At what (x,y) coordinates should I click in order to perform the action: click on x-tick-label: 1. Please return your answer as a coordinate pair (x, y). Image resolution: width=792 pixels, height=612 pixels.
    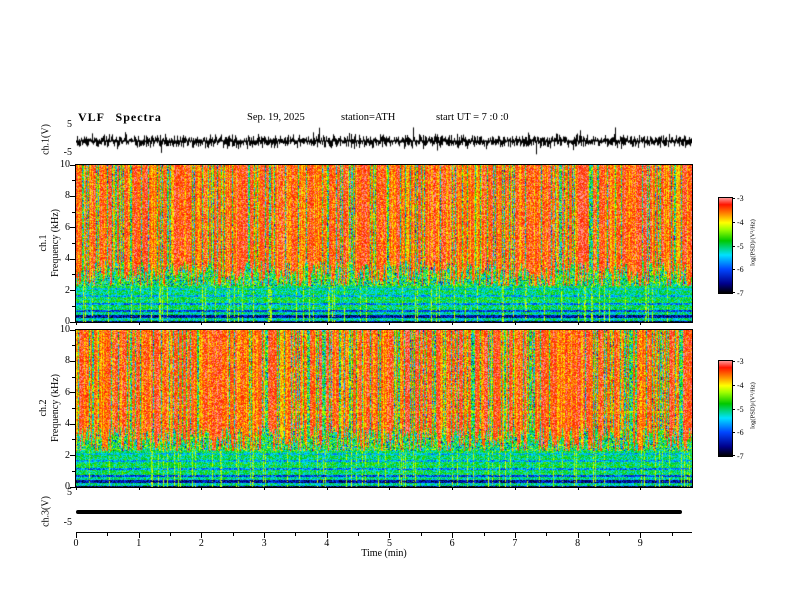
    Looking at the image, I should click on (139, 543).